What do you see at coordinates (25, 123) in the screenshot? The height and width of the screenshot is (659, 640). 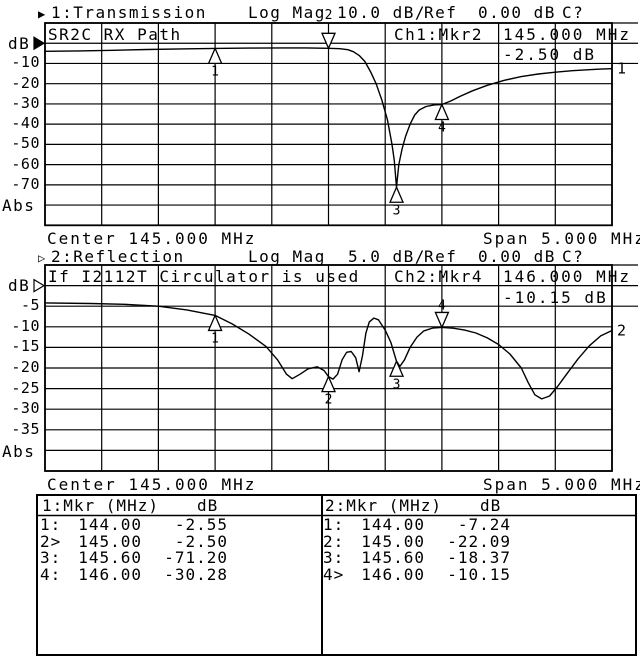 I see `y-tick-label: -40` at bounding box center [25, 123].